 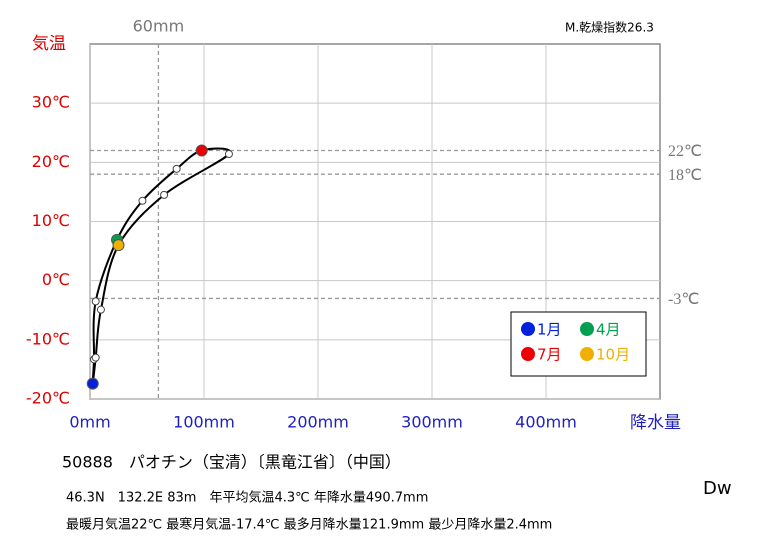 What do you see at coordinates (89, 422) in the screenshot?
I see `x-tick-label: 0mm` at bounding box center [89, 422].